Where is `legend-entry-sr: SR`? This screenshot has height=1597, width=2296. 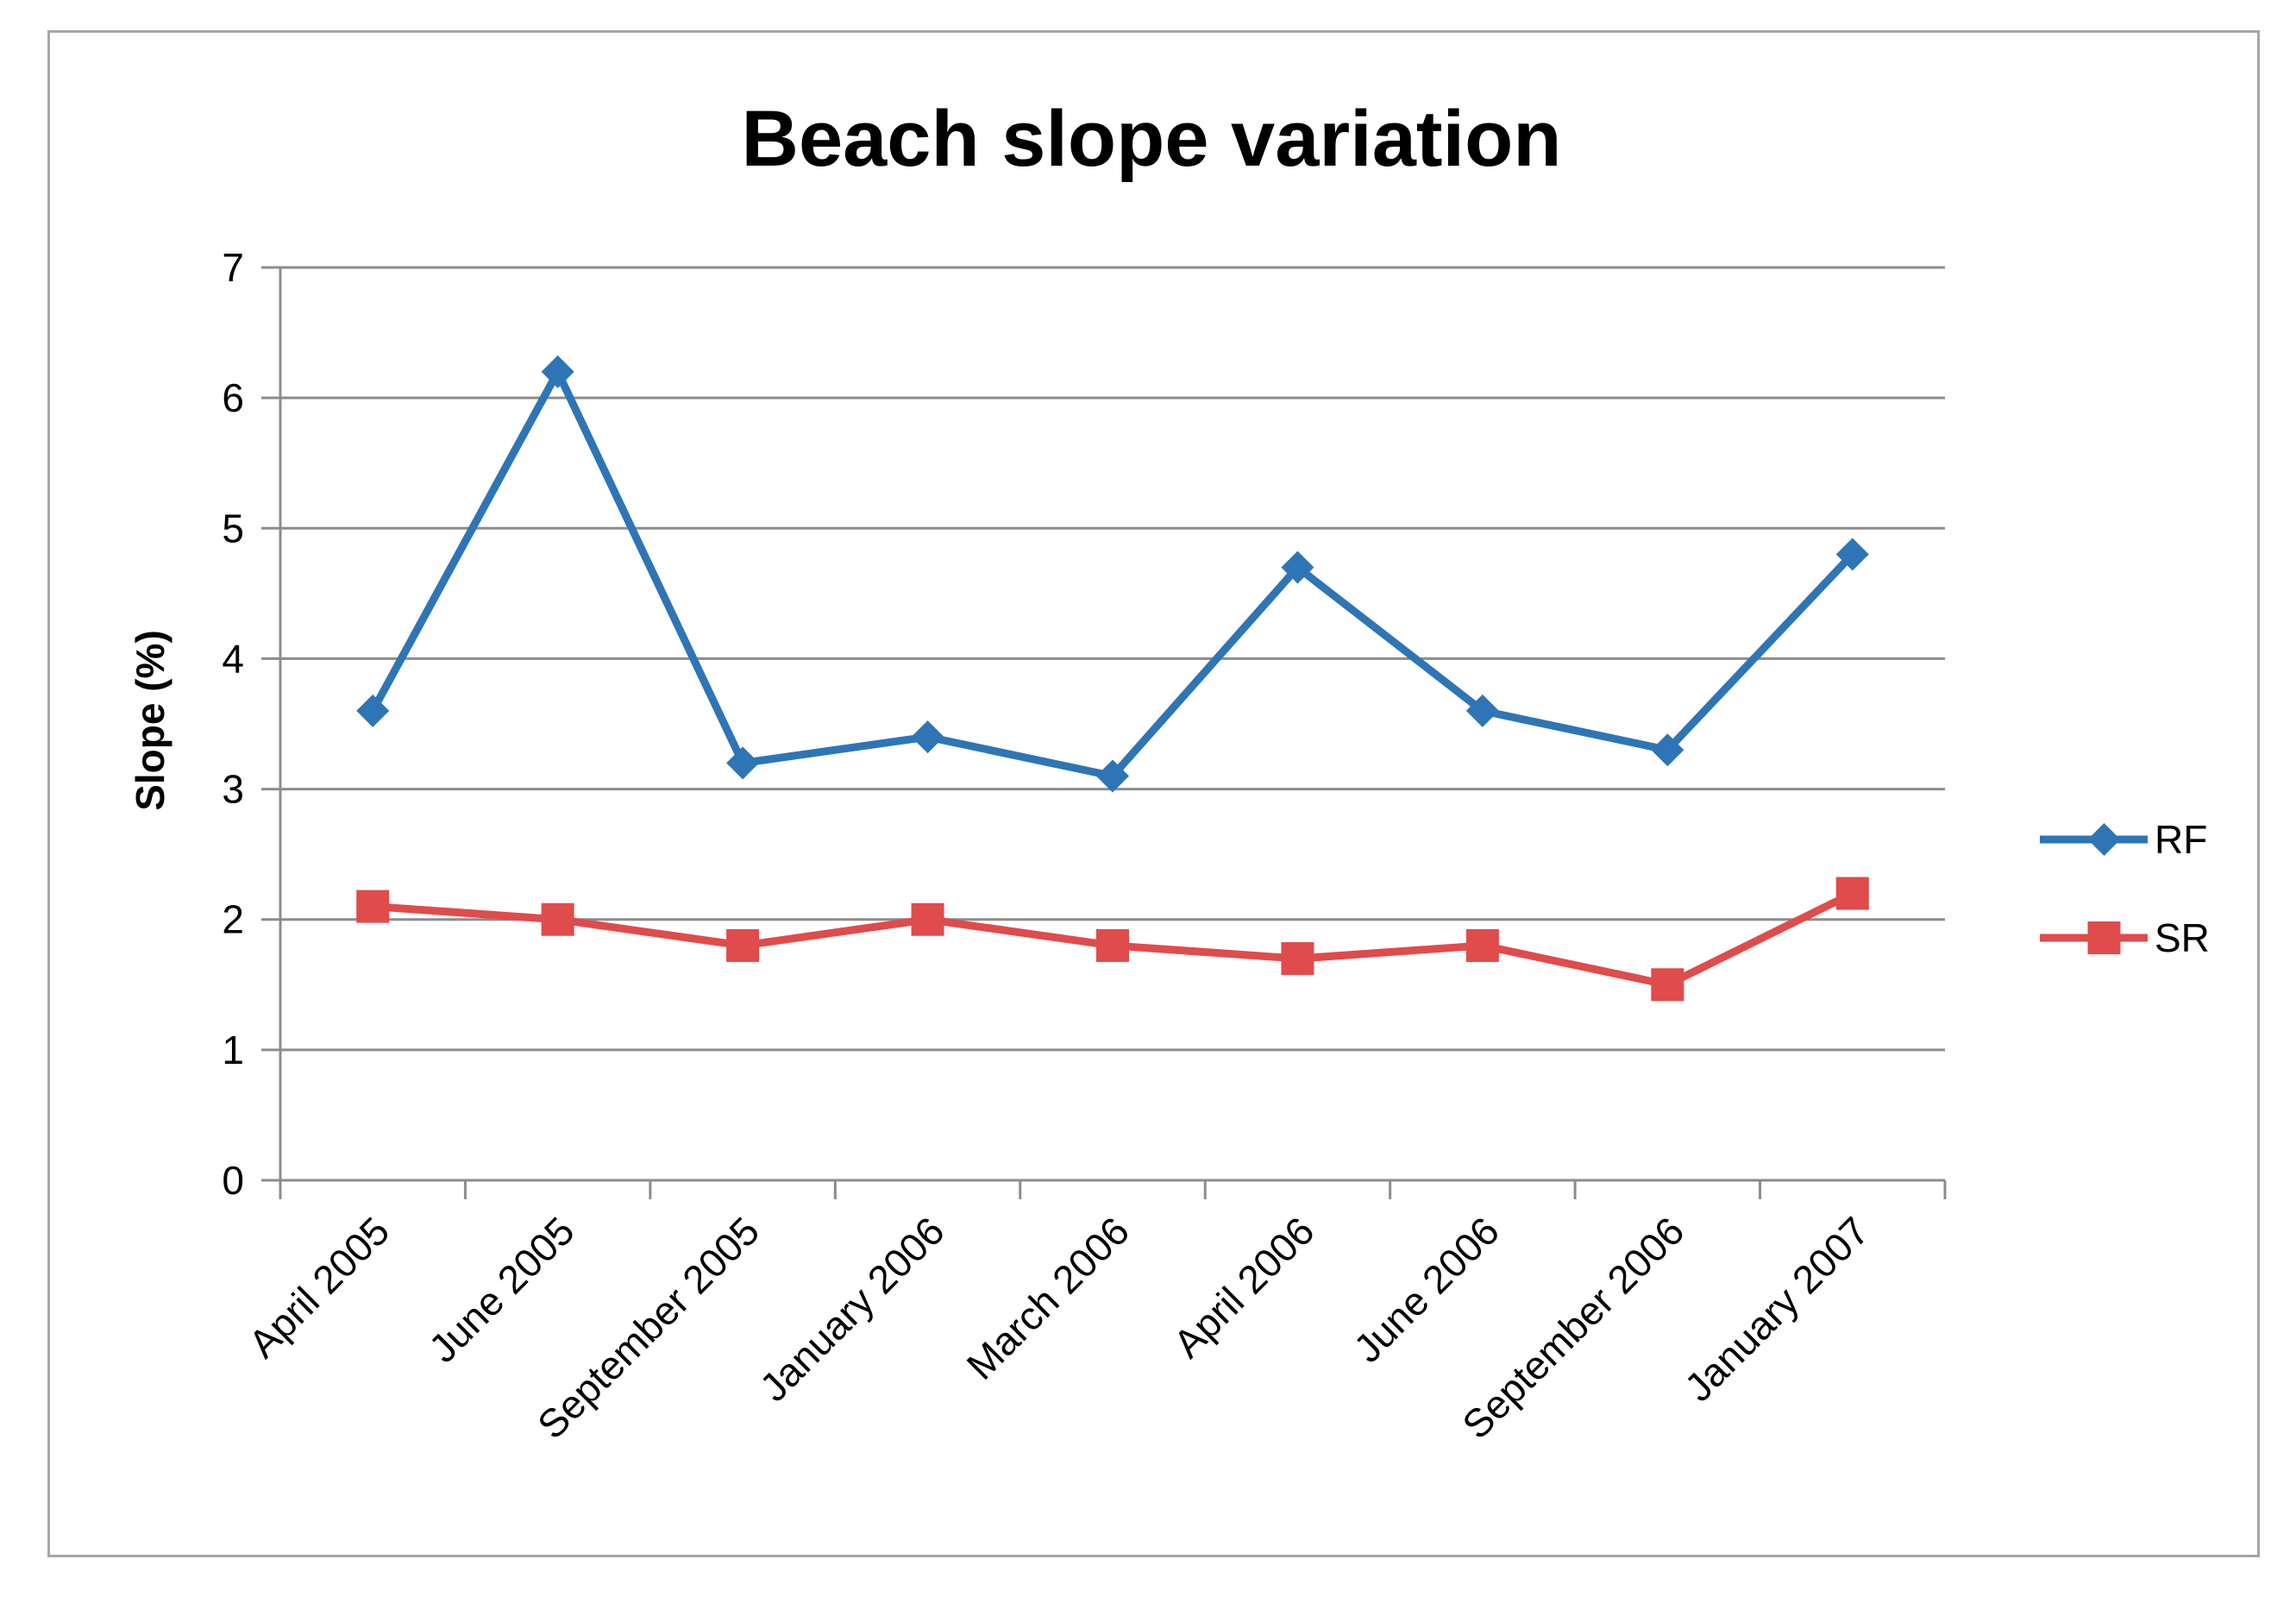 legend-entry-sr: SR is located at coordinates (2125, 938).